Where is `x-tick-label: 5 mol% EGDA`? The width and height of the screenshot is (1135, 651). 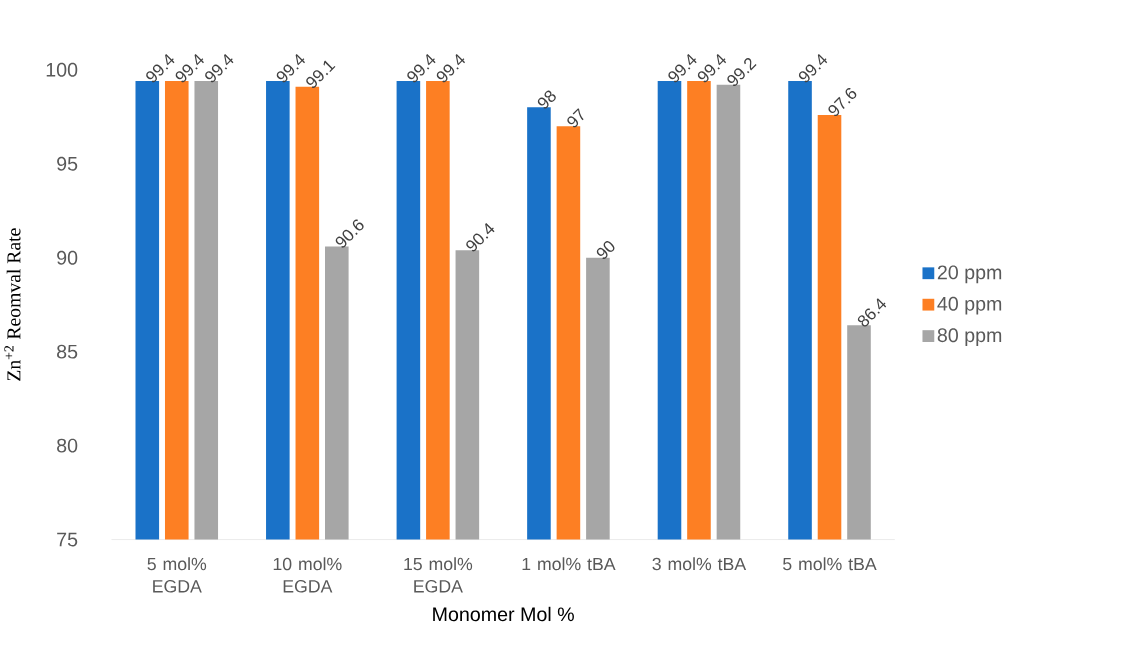
x-tick-label: 5 mol% EGDA is located at coordinates (177, 575).